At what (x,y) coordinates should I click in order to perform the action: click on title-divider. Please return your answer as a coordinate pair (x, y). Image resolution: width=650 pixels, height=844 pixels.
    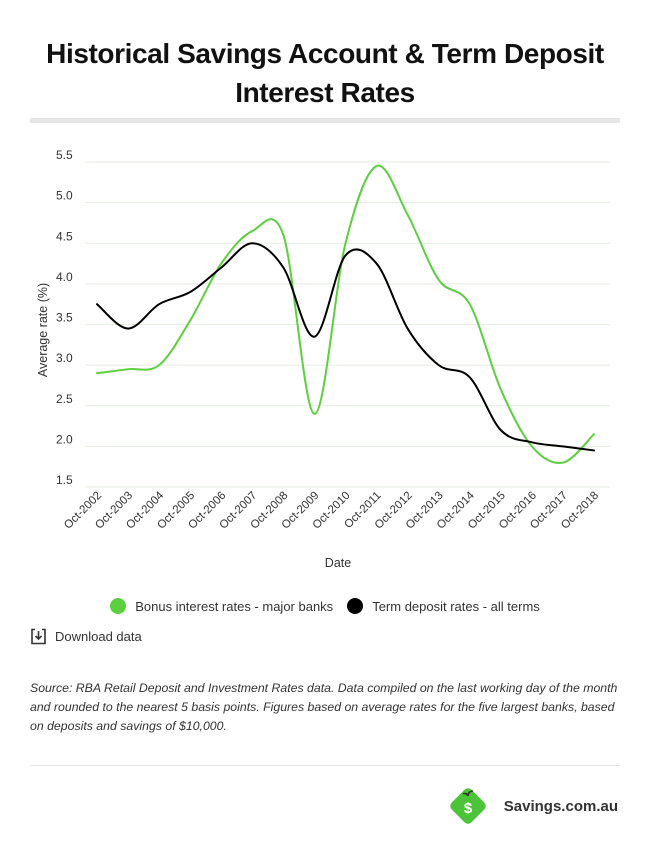
    Looking at the image, I should click on (325, 120).